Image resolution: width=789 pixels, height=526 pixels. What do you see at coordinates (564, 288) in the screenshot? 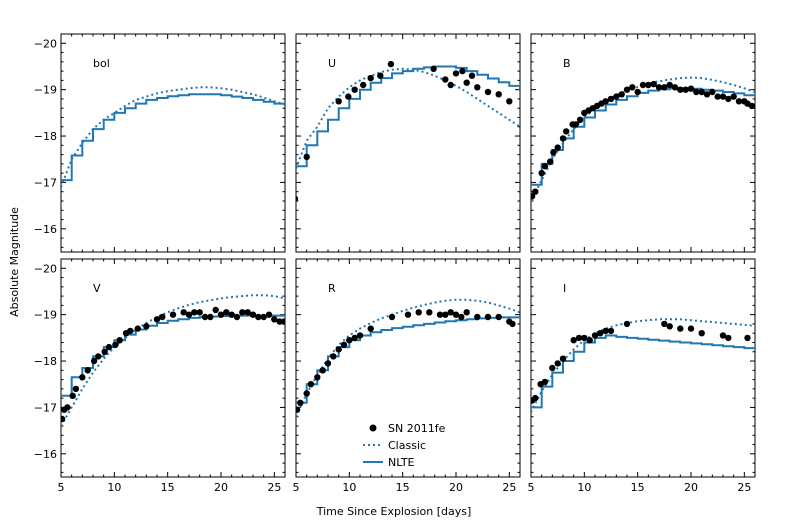
I see `panel-label: I` at bounding box center [564, 288].